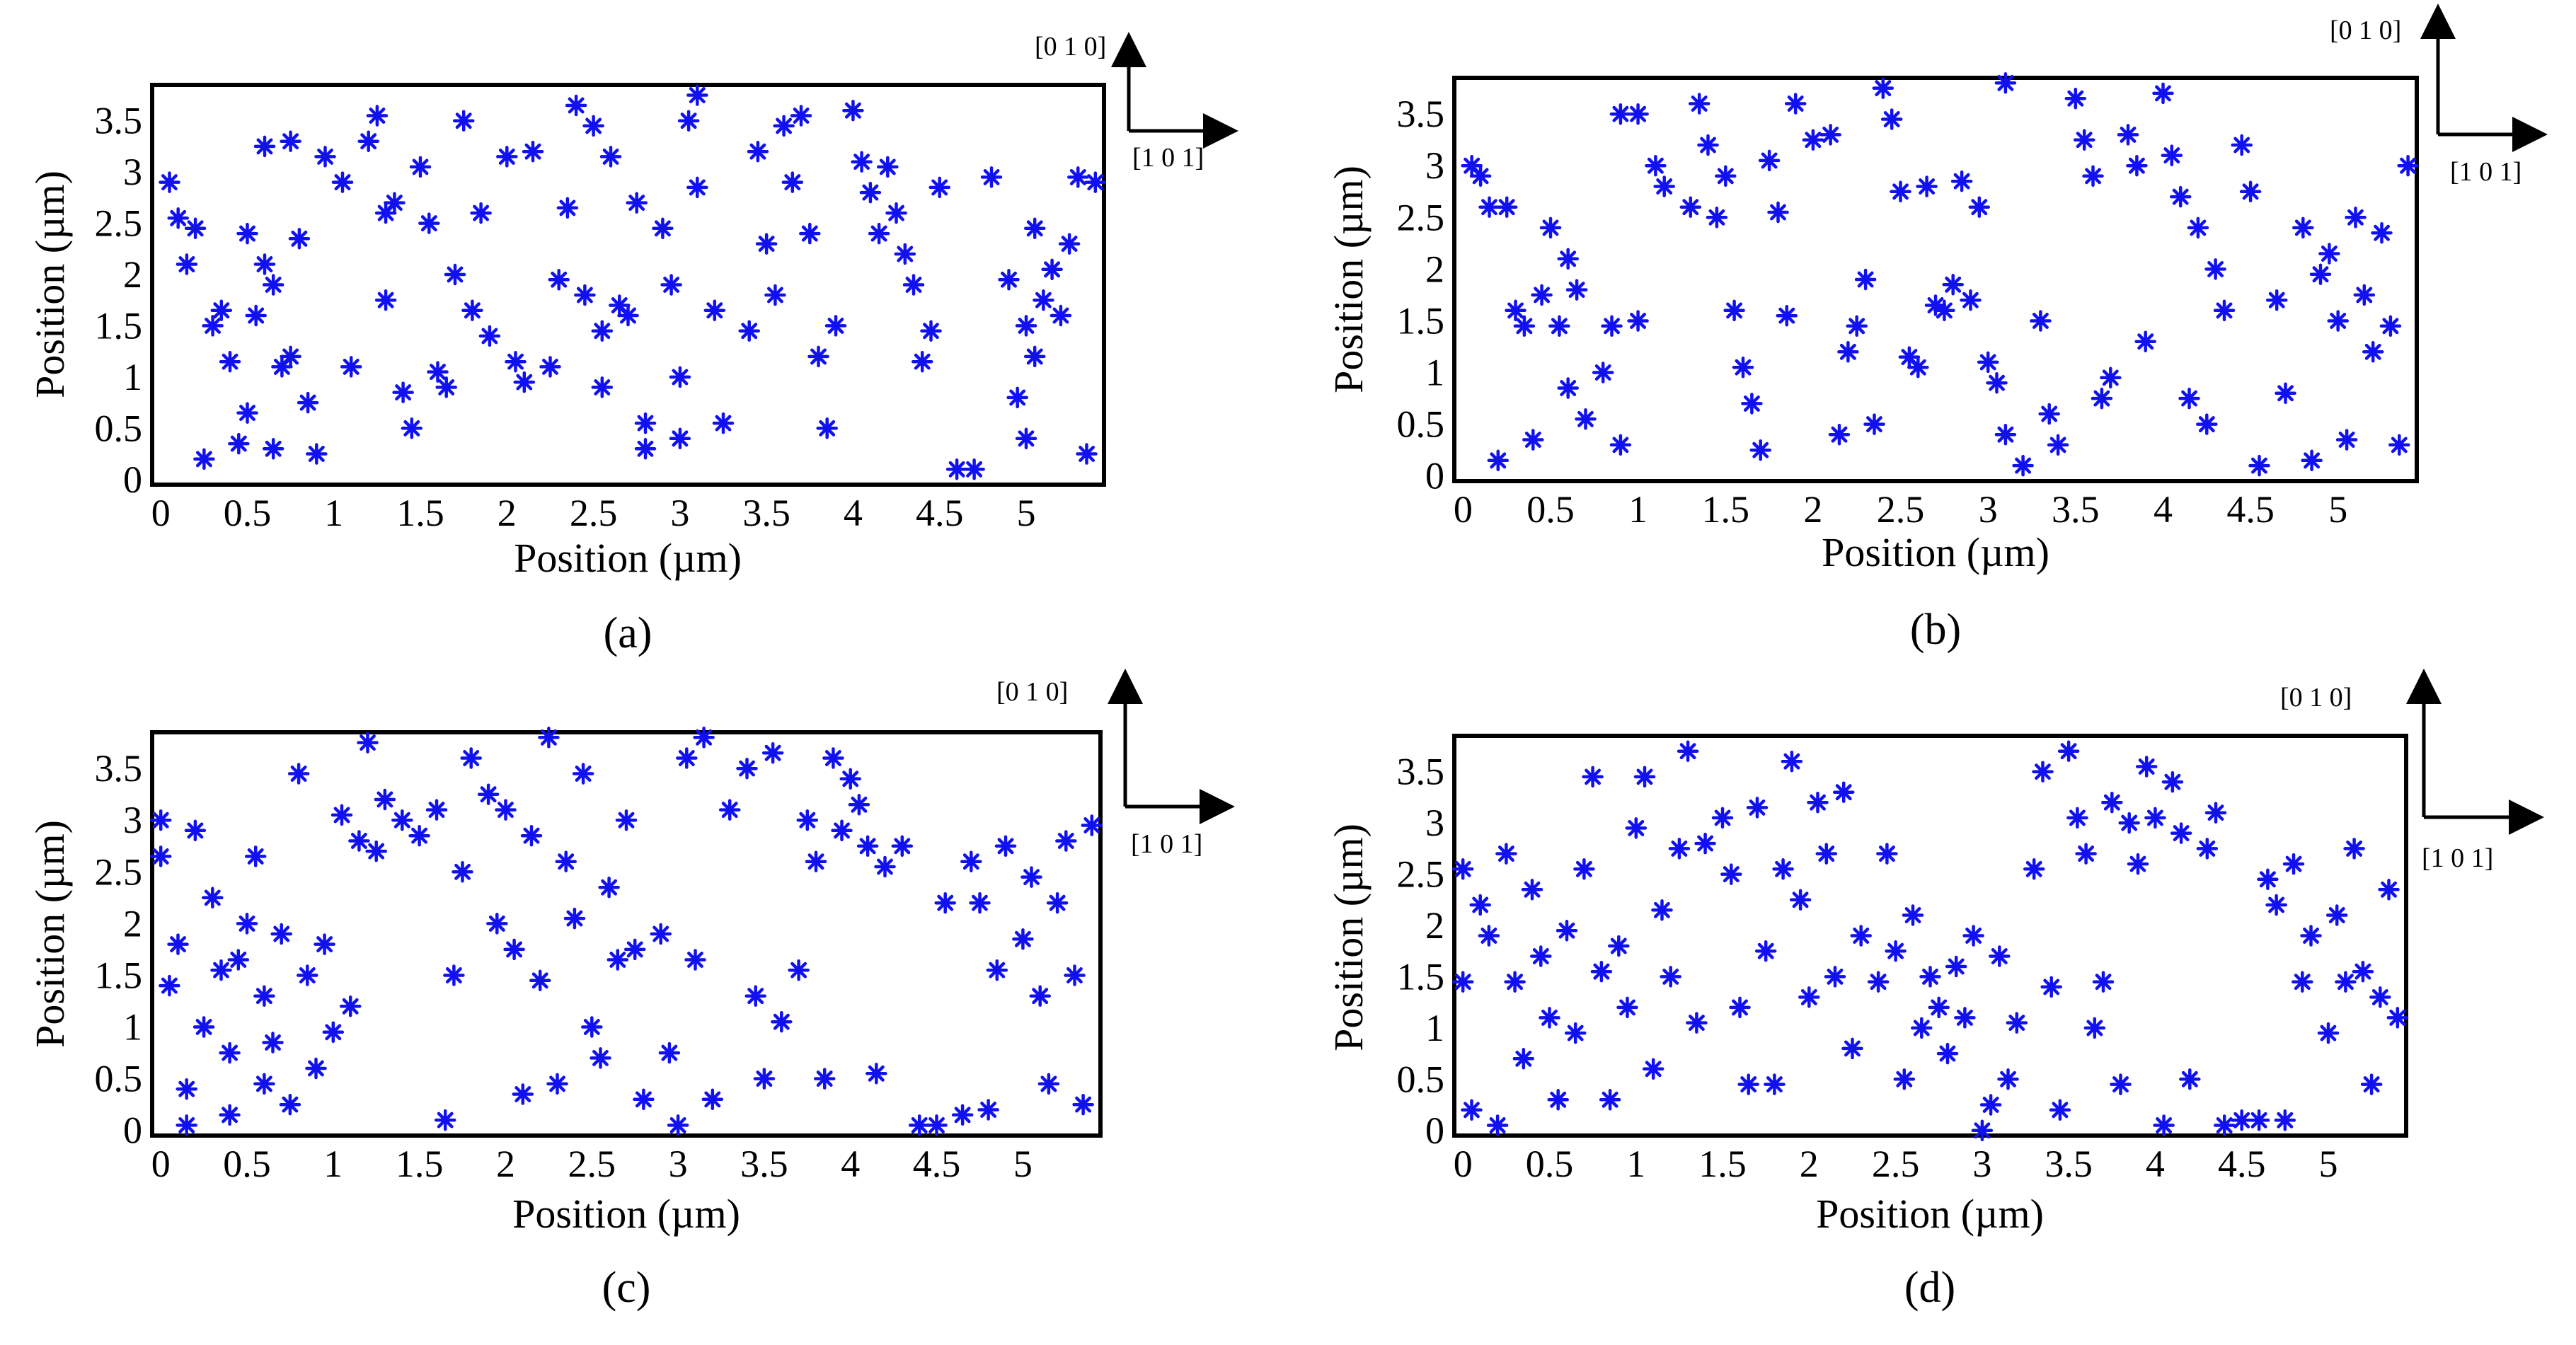  I want to click on y-tick-label: 0.5, so click(1421, 424).